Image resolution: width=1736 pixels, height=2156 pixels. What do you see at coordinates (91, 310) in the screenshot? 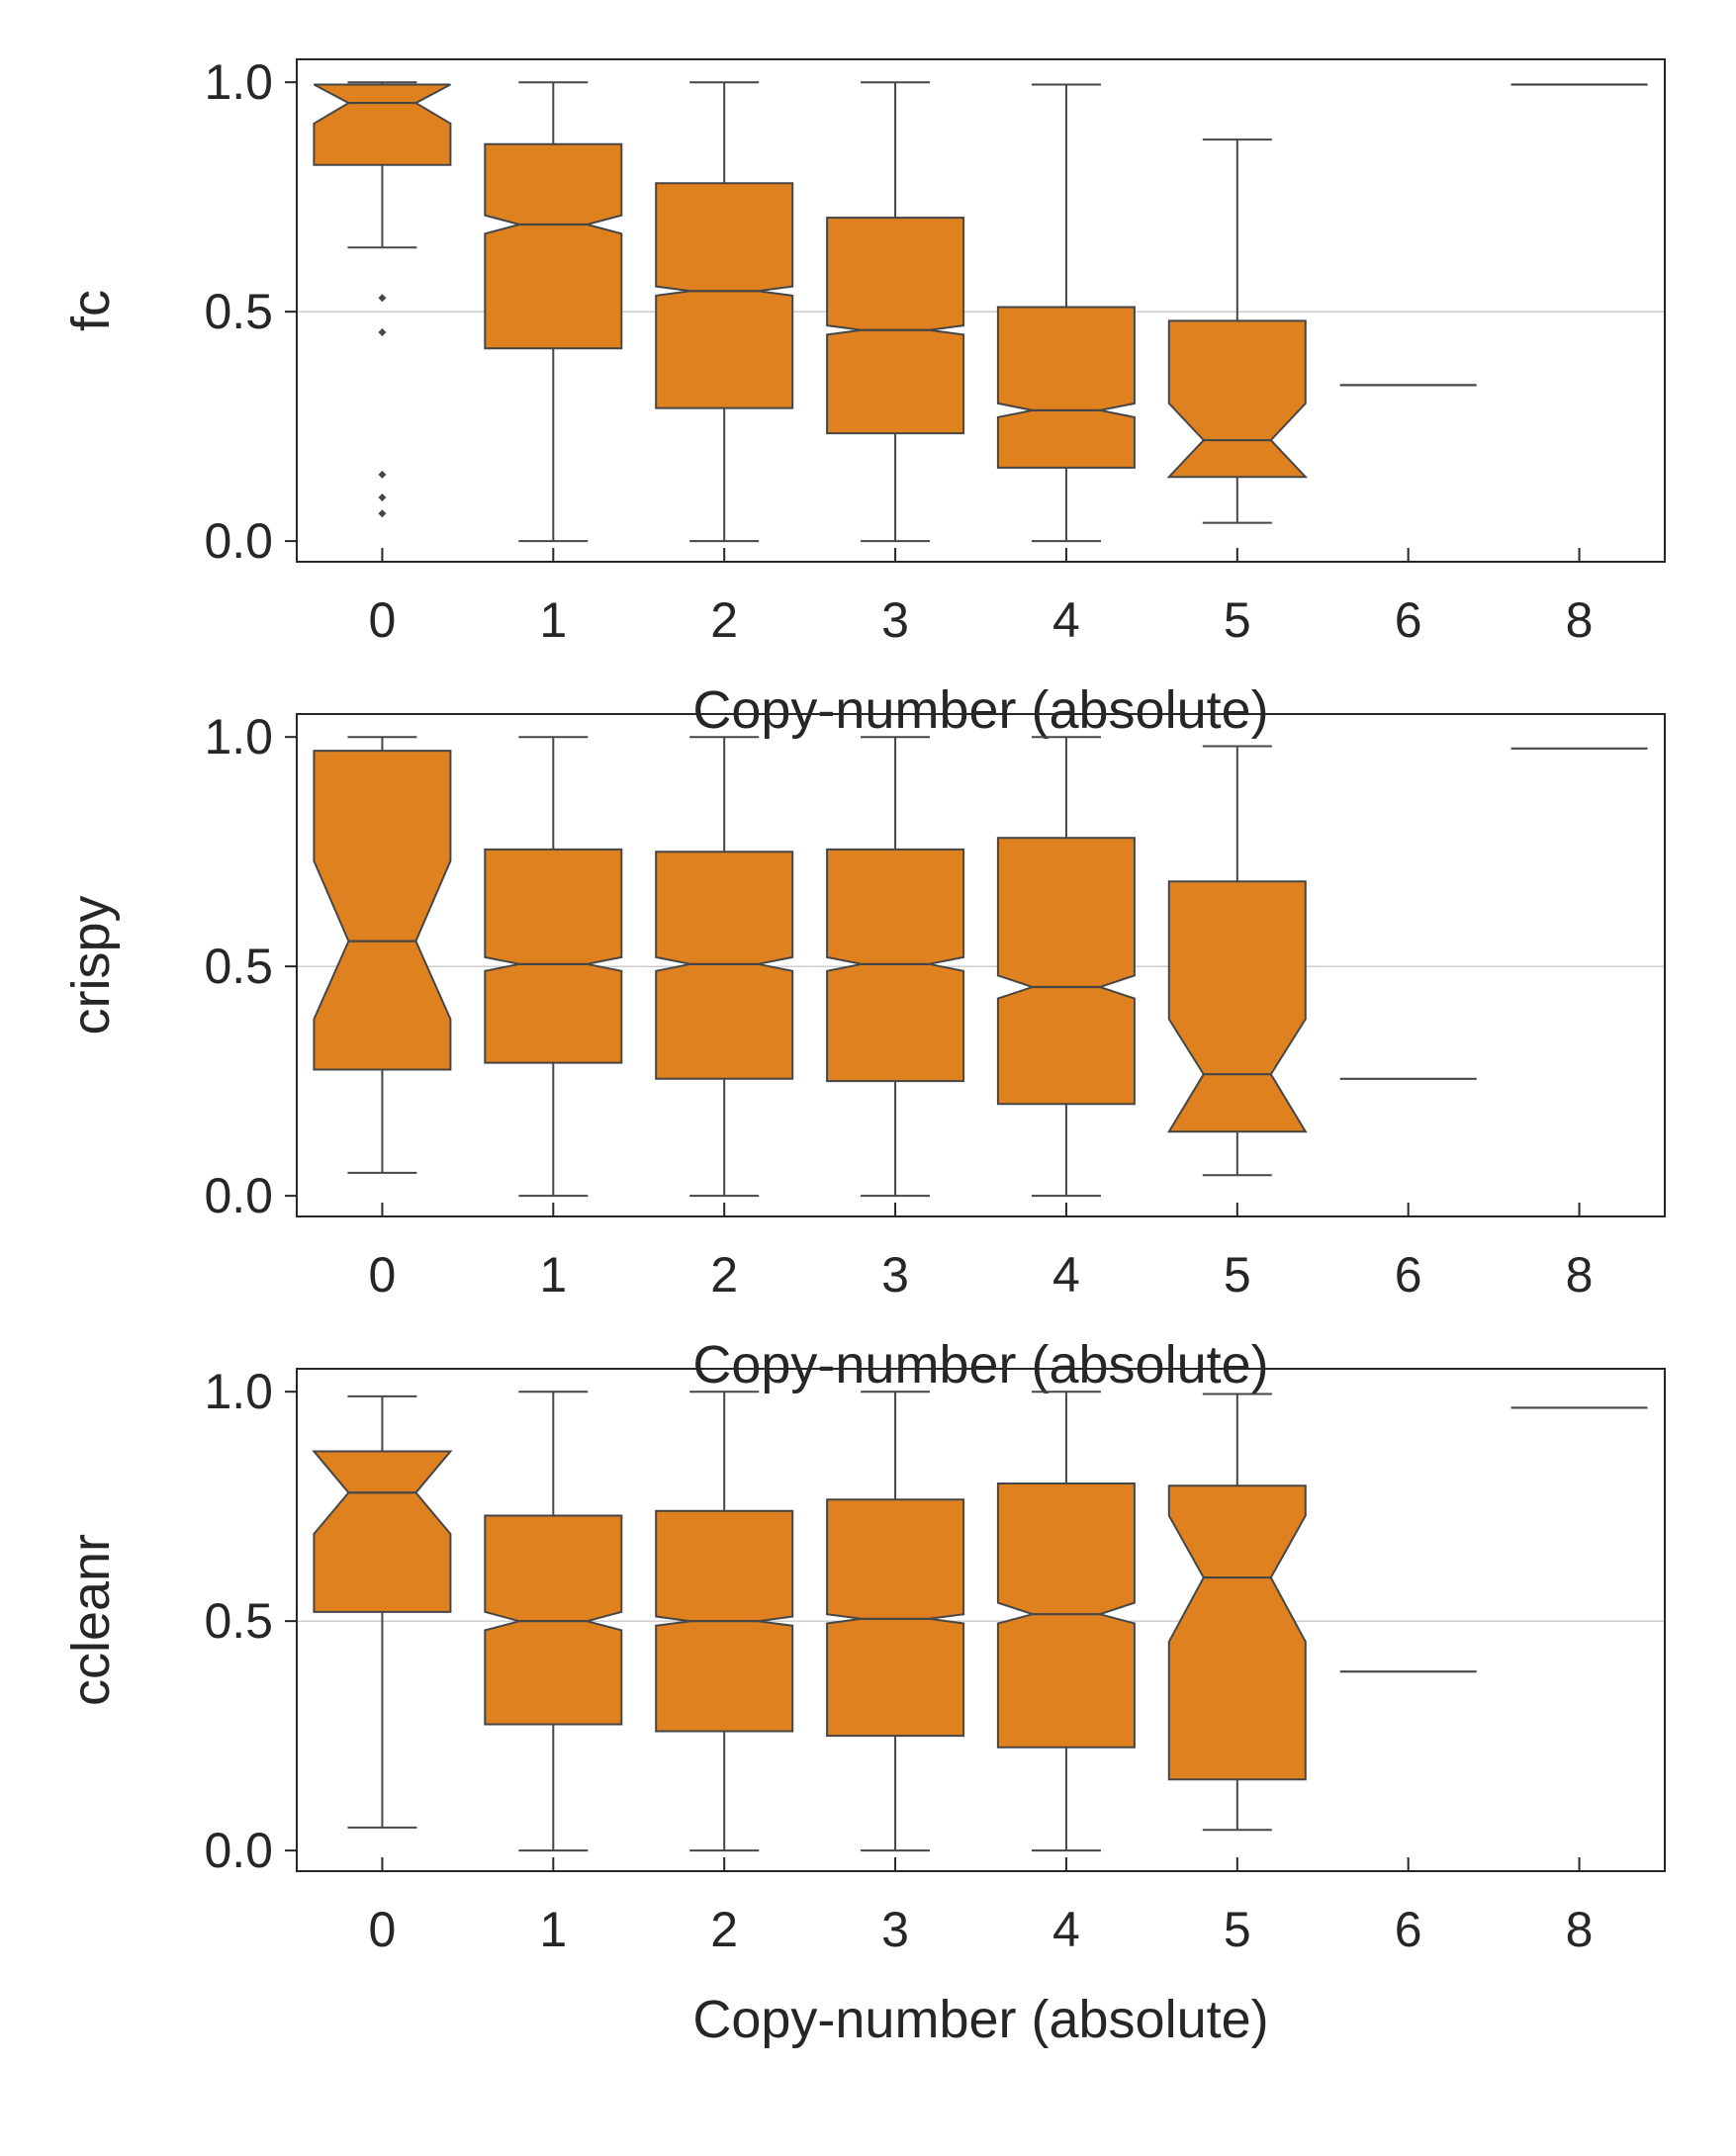
I see `y-axis-label: fc` at bounding box center [91, 310].